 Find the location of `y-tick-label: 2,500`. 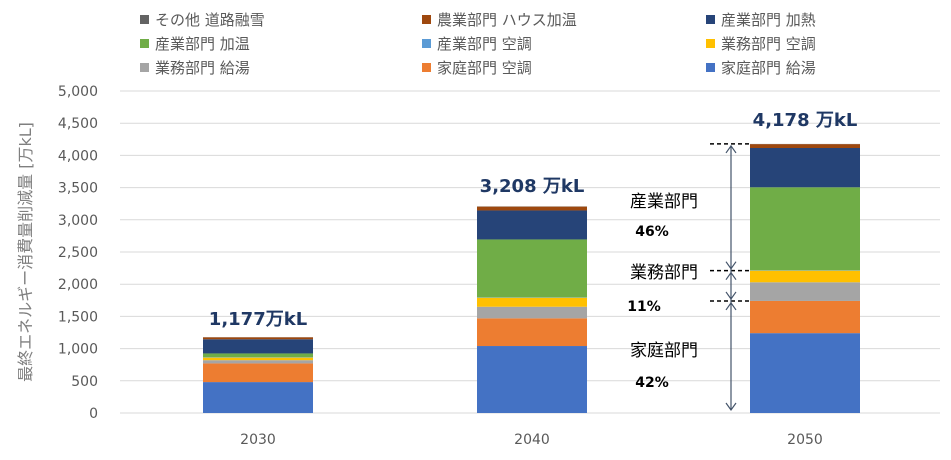

y-tick-label: 2,500 is located at coordinates (78, 253).